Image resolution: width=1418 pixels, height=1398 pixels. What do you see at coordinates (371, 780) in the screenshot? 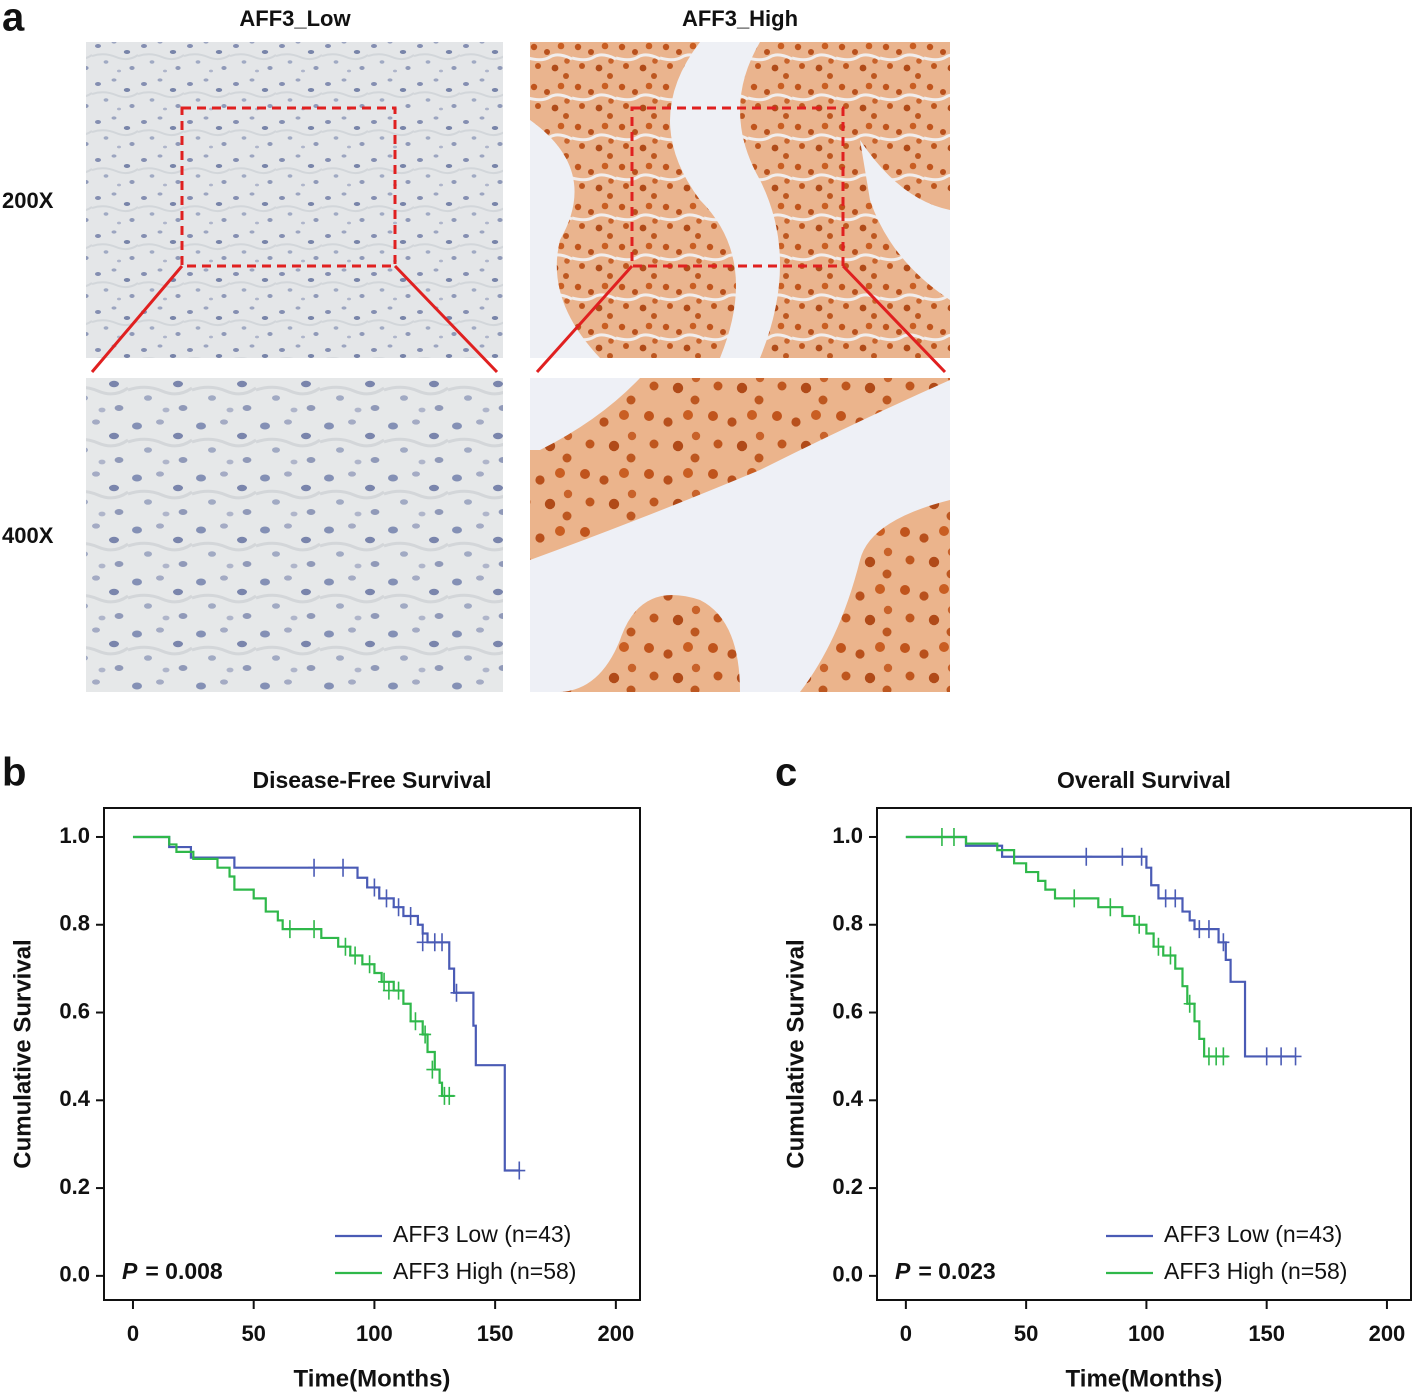
I see `chart-title: Disease-Free Survival` at bounding box center [371, 780].